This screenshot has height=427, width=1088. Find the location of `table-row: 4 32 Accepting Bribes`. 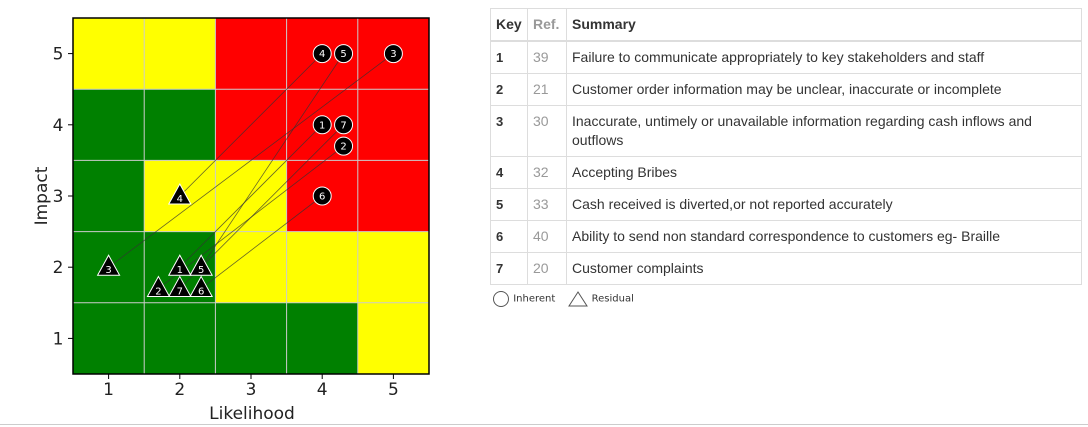

table-row: 4 32 Accepting Bribes is located at coordinates (786, 172).